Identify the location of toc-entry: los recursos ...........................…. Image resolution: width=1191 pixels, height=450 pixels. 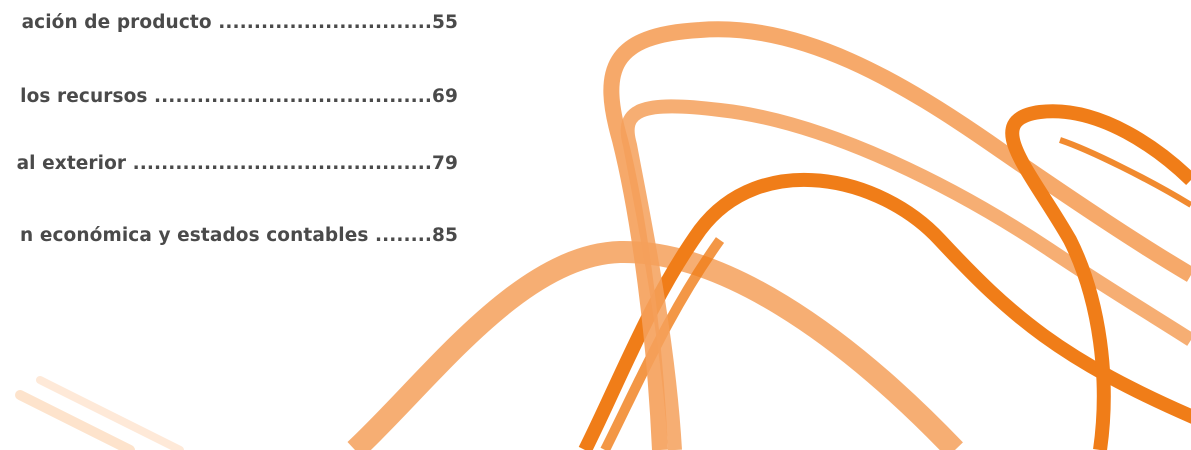
(239, 96).